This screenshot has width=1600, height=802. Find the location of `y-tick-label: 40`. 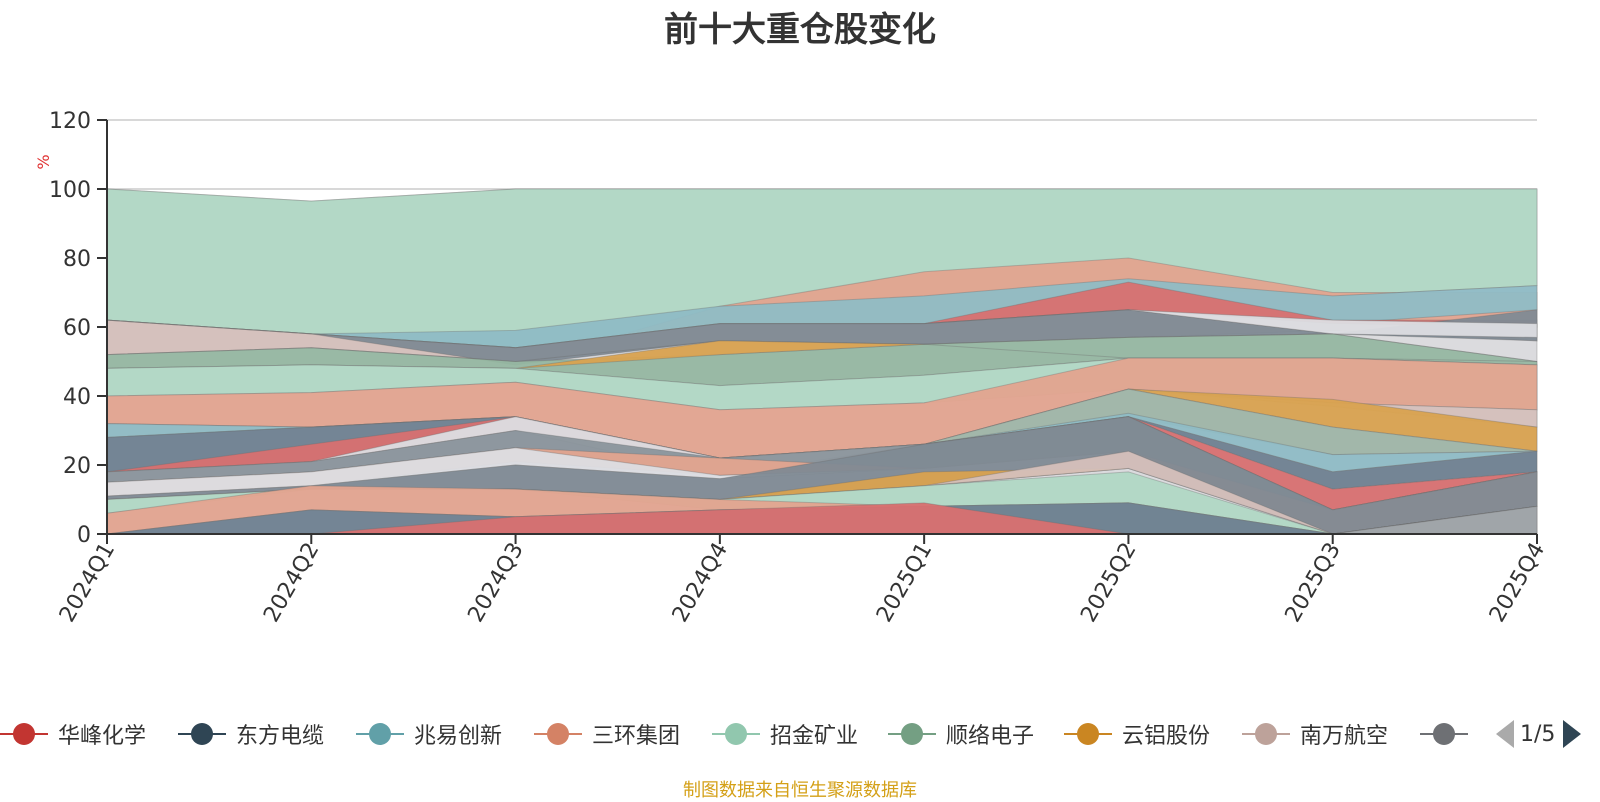

y-tick-label: 40 is located at coordinates (77, 397).